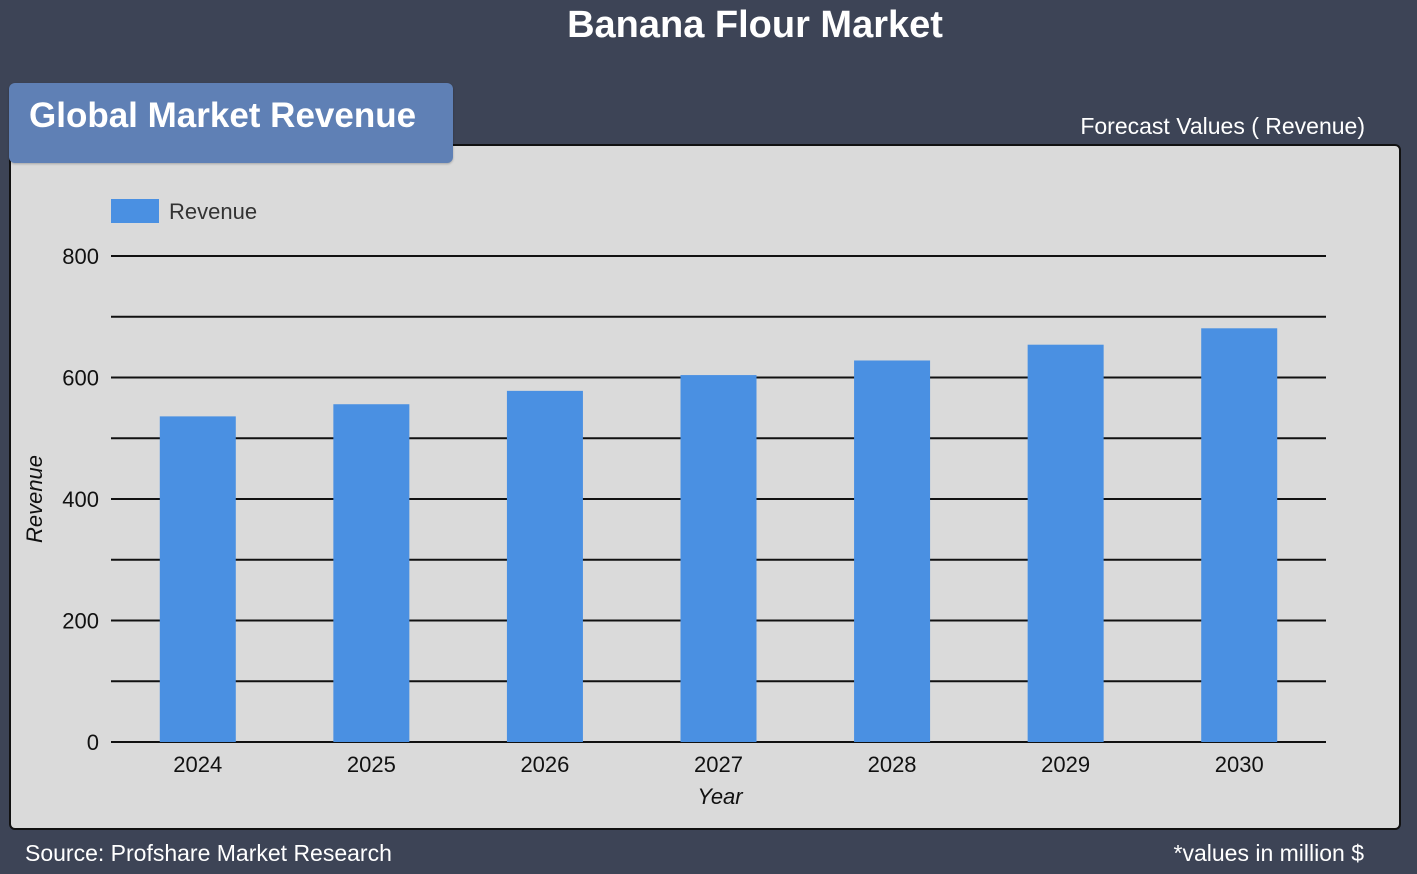 The width and height of the screenshot is (1417, 874). Describe the element at coordinates (213, 211) in the screenshot. I see `legend-label: Revenue` at that location.